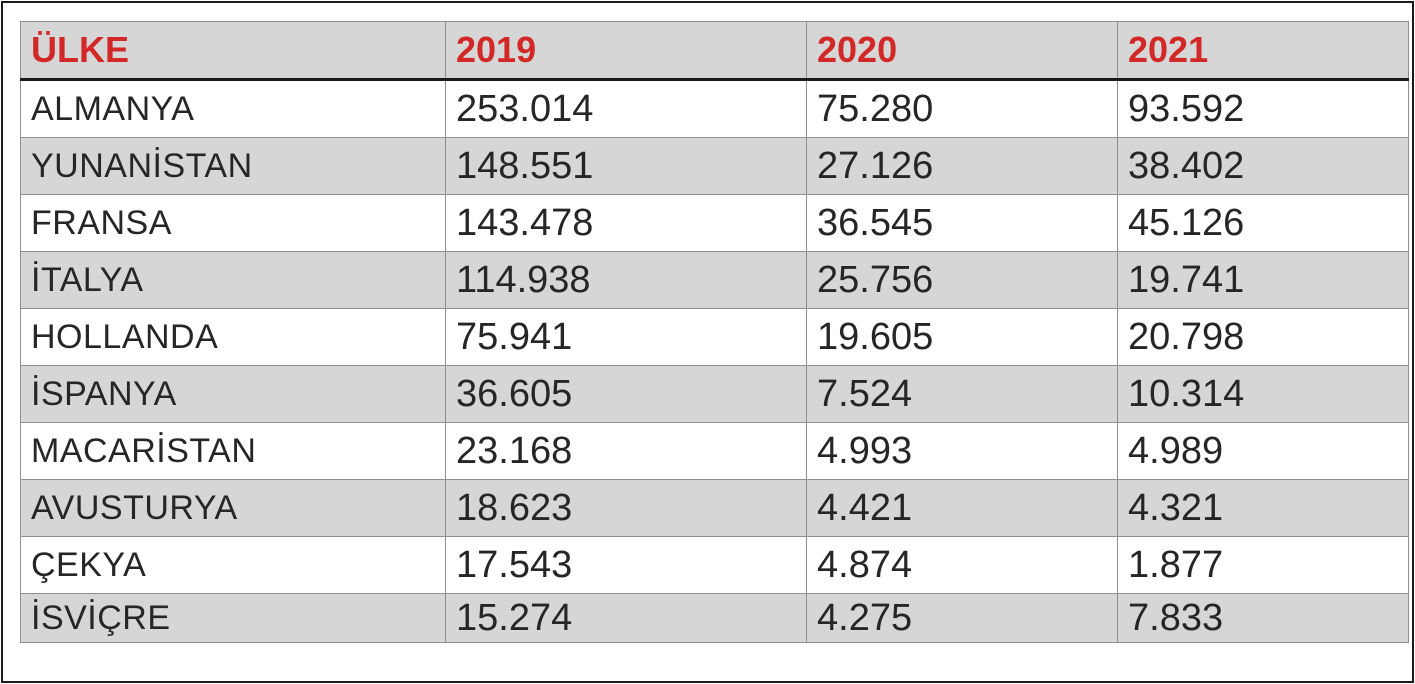  Describe the element at coordinates (233, 166) in the screenshot. I see `country-cell: YUNANİSTAN` at that location.